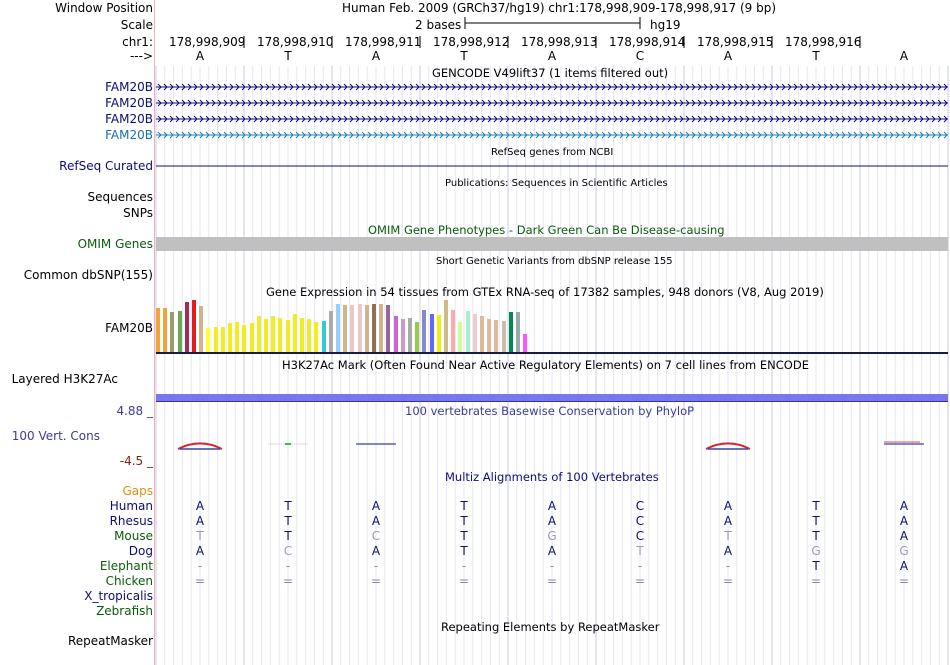 This screenshot has height=665, width=950. I want to click on publications-sequences-label: Sequences, so click(120, 197).